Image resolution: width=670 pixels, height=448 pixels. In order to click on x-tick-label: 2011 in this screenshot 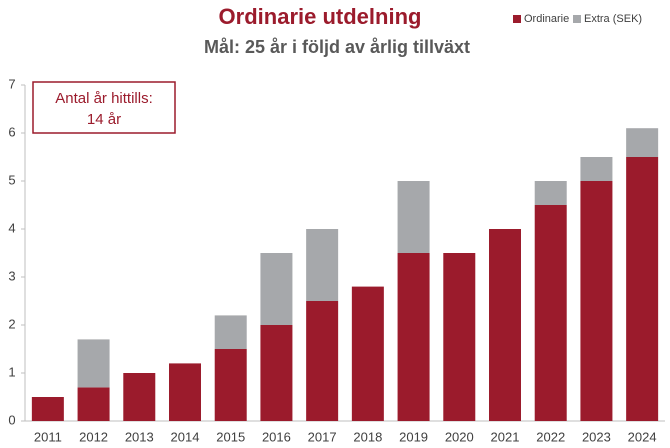, I will do `click(48, 436)`.